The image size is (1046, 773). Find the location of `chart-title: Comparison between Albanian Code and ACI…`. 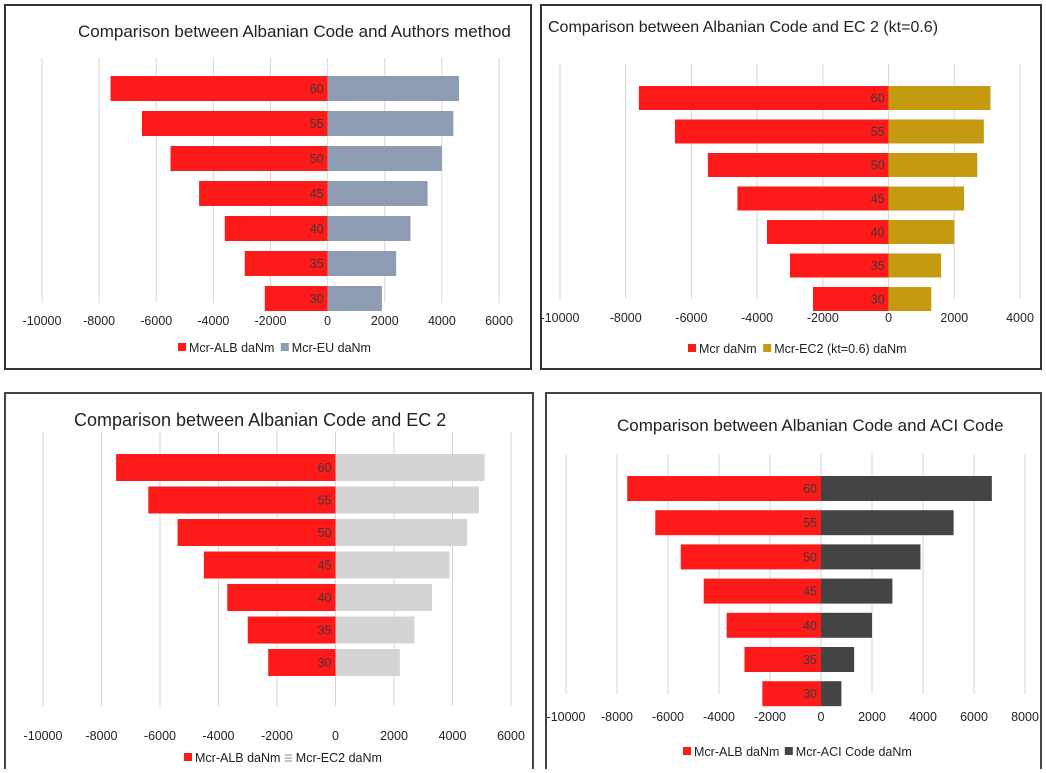

chart-title: Comparison between Albanian Code and ACI… is located at coordinates (810, 425).